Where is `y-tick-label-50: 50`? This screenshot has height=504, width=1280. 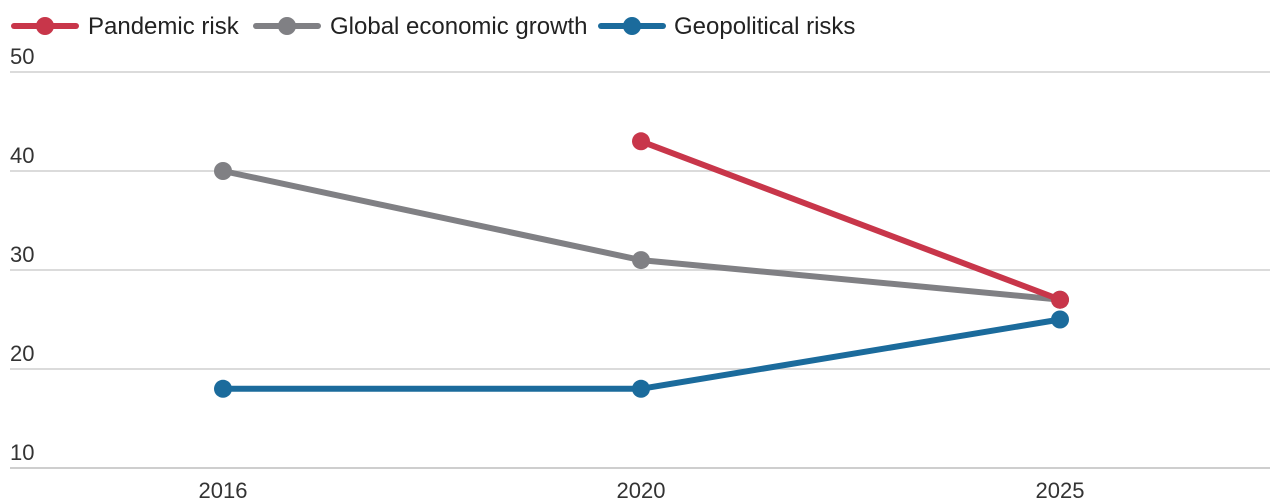
y-tick-label-50: 50 is located at coordinates (22, 56).